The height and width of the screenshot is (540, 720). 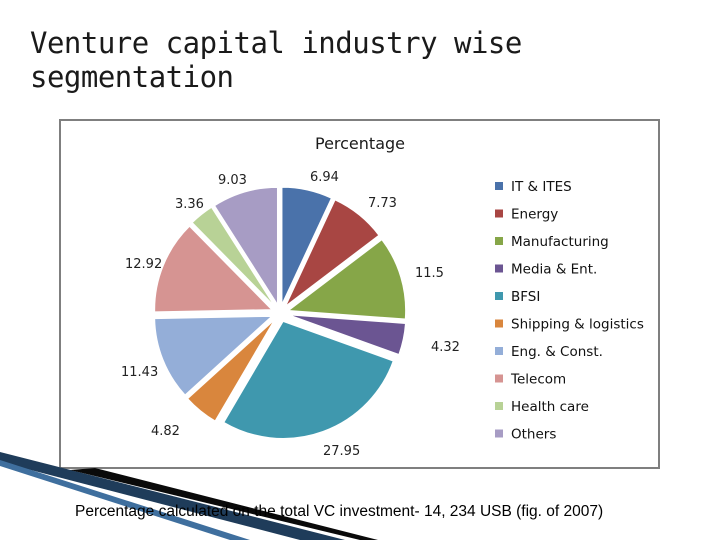 What do you see at coordinates (525, 297) in the screenshot?
I see `legend-label: BFSI` at bounding box center [525, 297].